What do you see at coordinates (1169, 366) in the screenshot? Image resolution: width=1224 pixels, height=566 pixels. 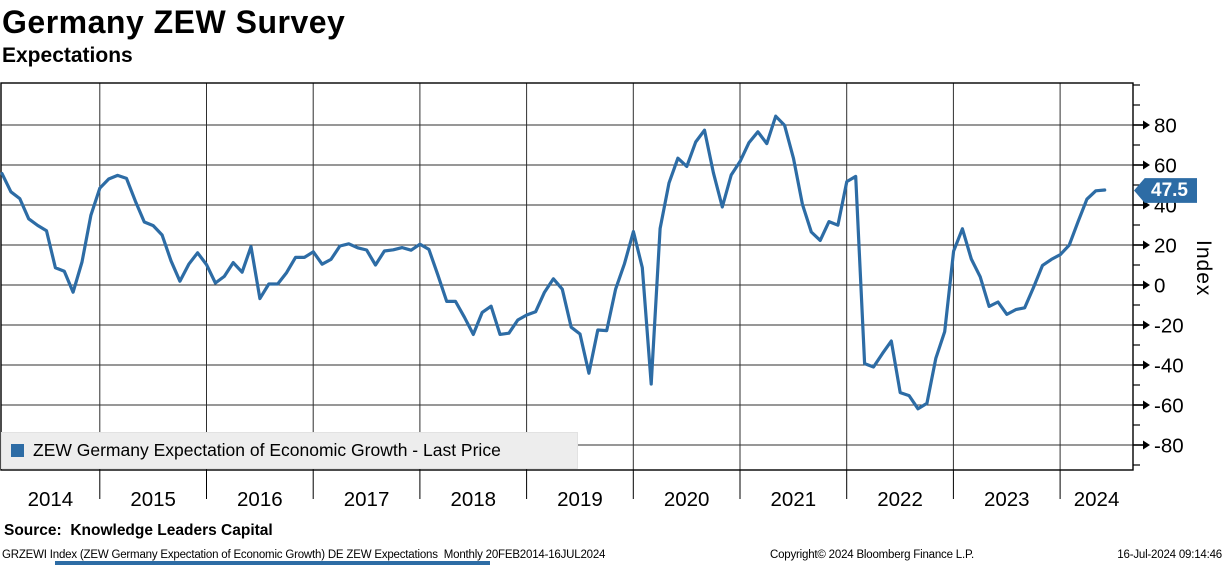 I see `y-tick-label: -40` at bounding box center [1169, 366].